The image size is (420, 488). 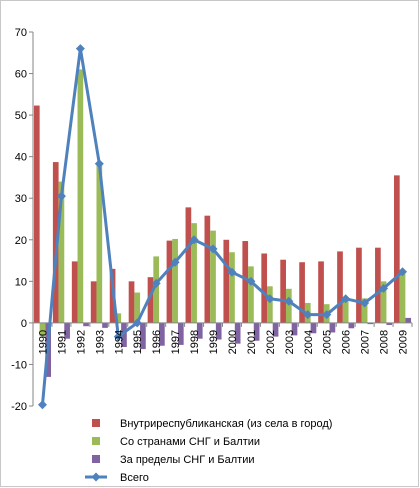 What do you see at coordinates (207, 269) in the screenshot?
I see `bar-1-1999` at bounding box center [207, 269].